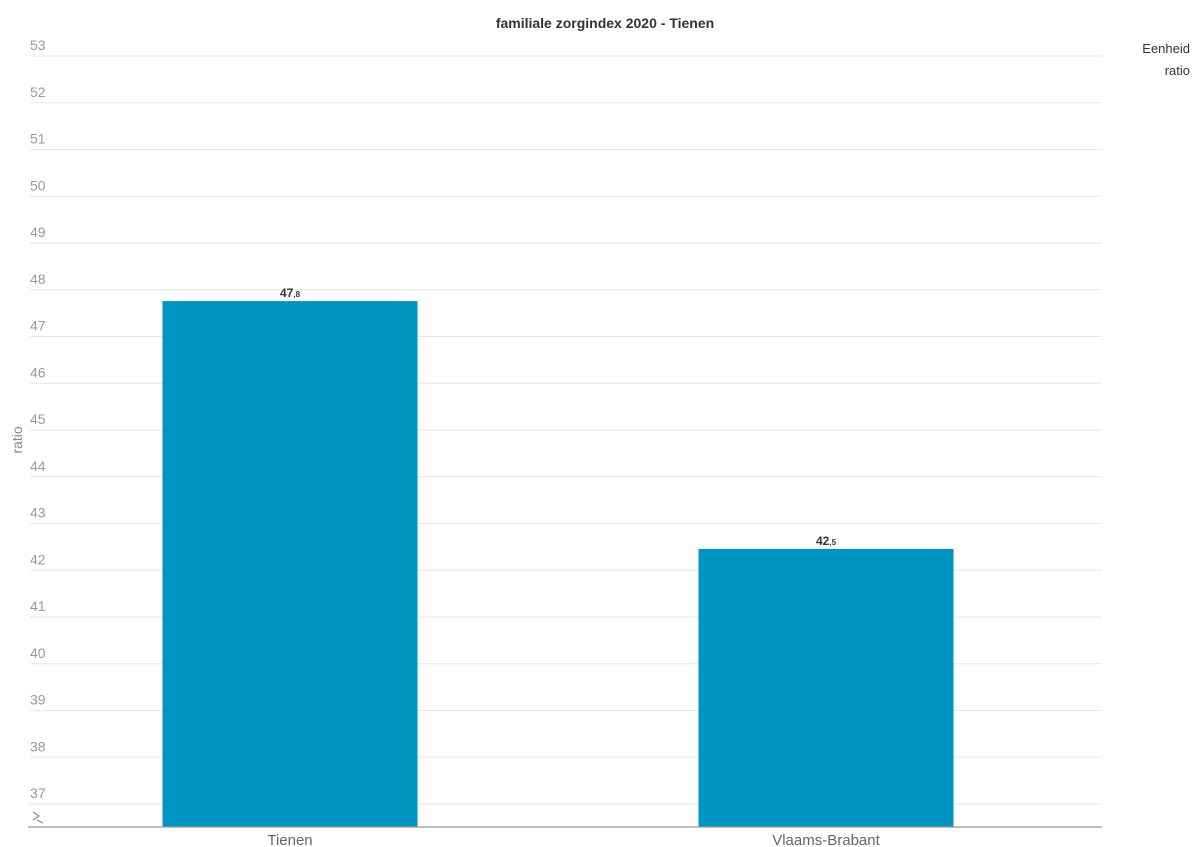 The width and height of the screenshot is (1194, 847). What do you see at coordinates (38, 232) in the screenshot?
I see `y-tick-label: 49` at bounding box center [38, 232].